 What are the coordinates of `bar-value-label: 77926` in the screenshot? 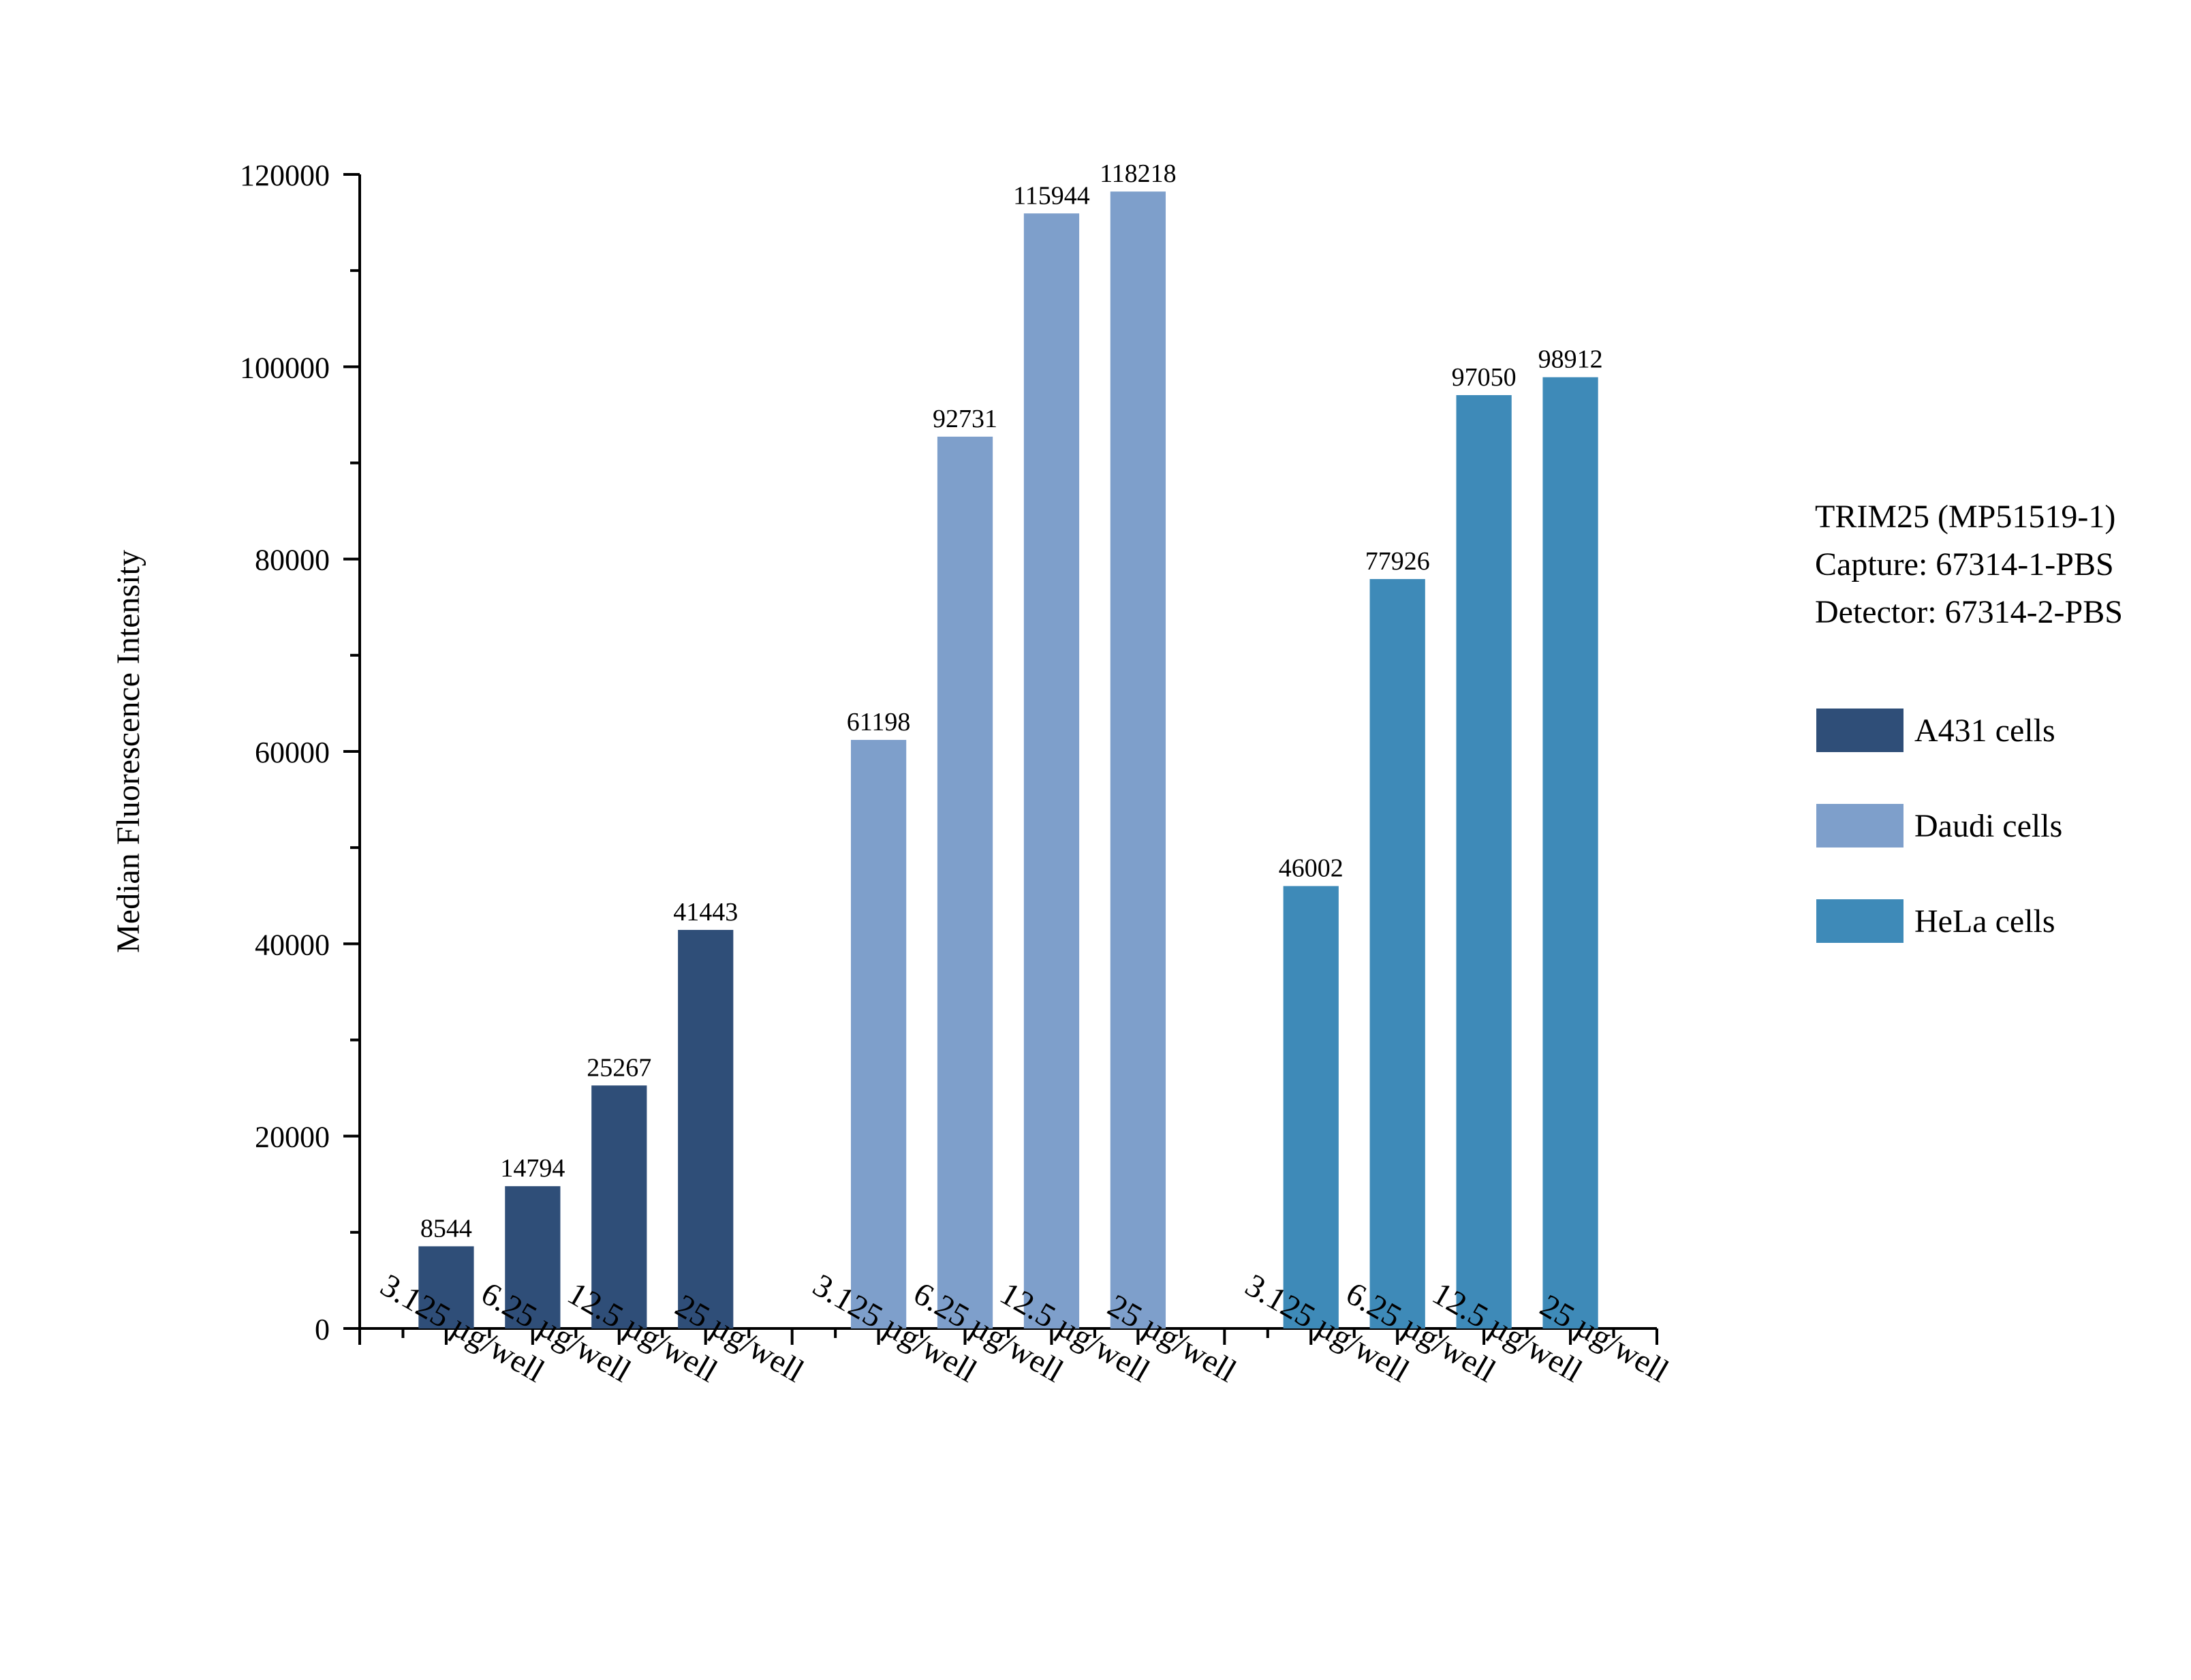 It's located at (1397, 561).